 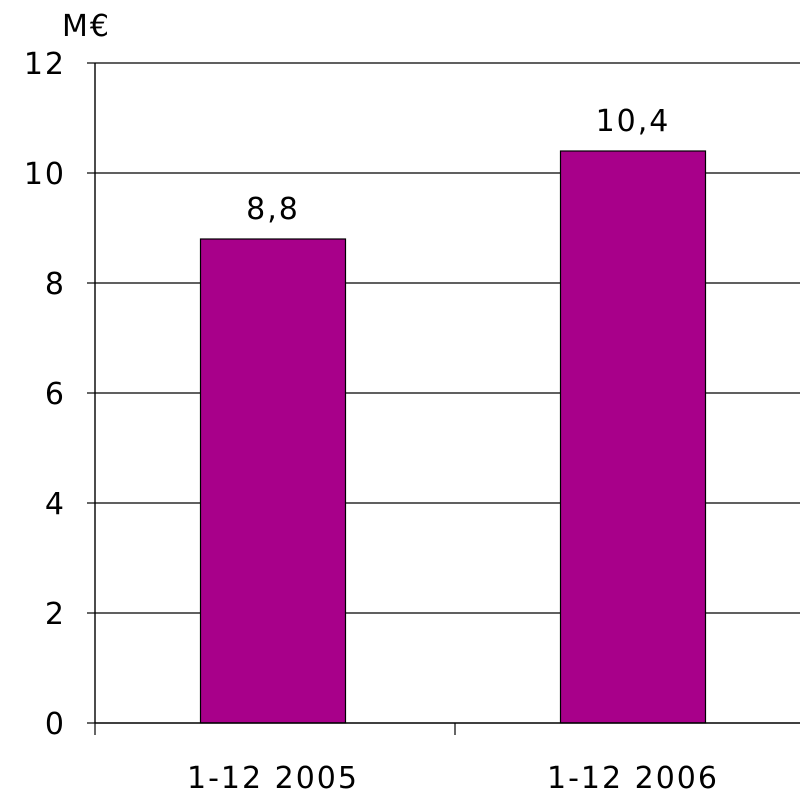 What do you see at coordinates (55, 284) in the screenshot?
I see `y-tick-label: 8` at bounding box center [55, 284].